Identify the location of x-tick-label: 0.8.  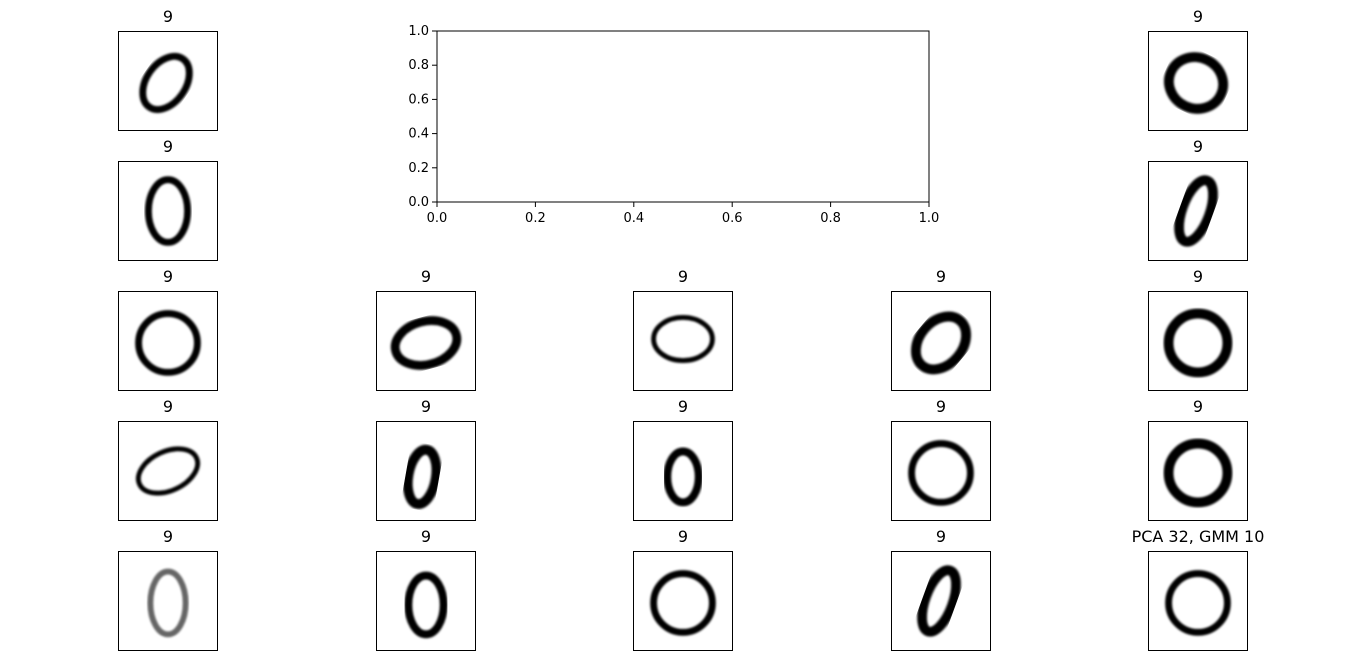
(830, 218).